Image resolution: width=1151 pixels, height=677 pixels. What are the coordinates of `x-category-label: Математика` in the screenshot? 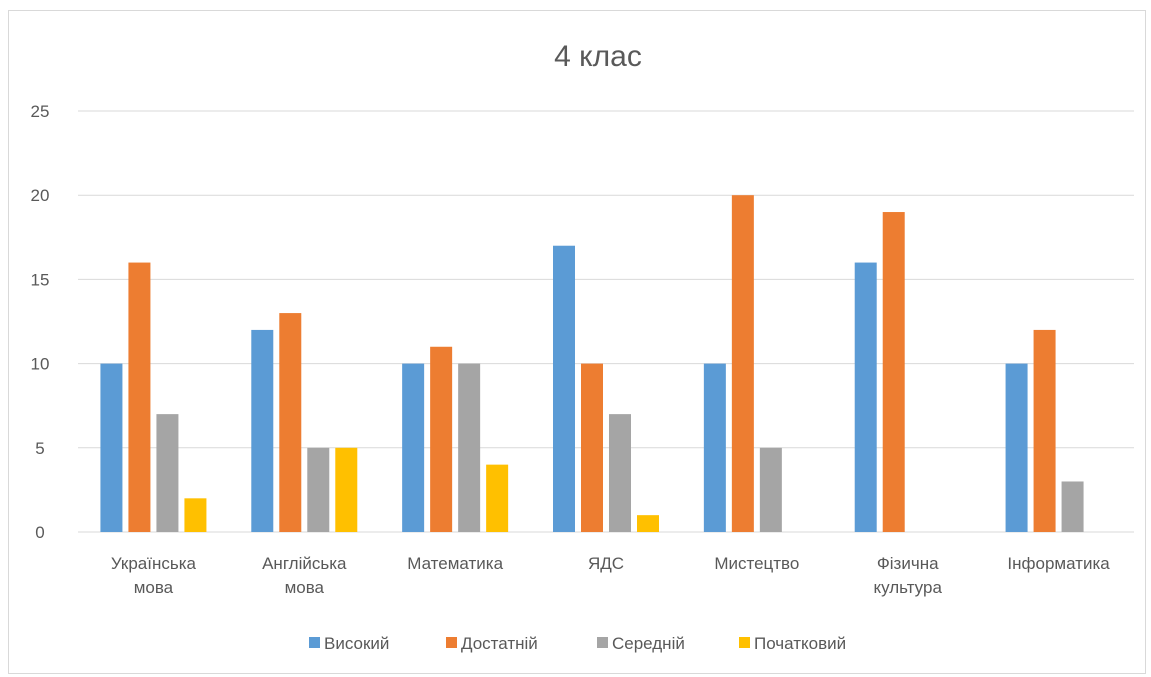 It's located at (455, 563).